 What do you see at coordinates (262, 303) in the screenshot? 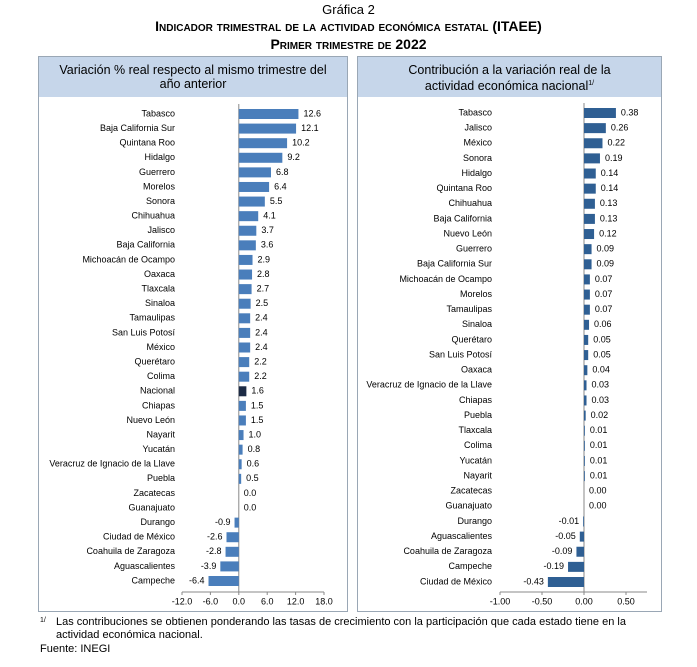
I see `value-label: 2.5` at bounding box center [262, 303].